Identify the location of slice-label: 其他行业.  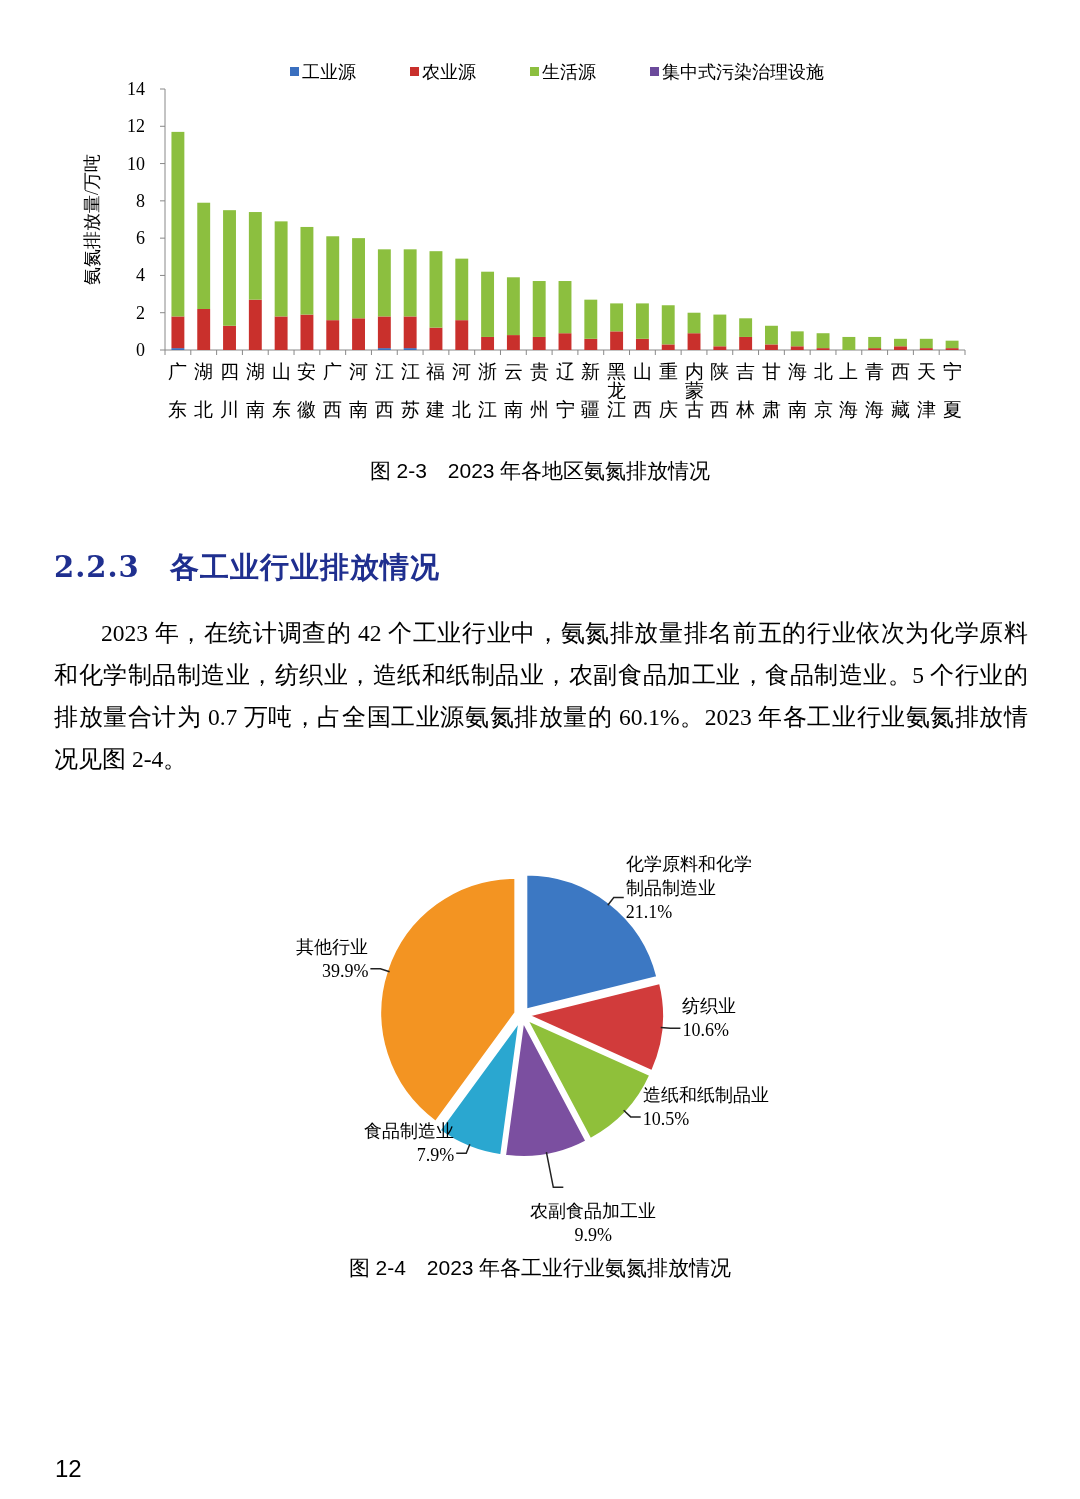
(332, 946).